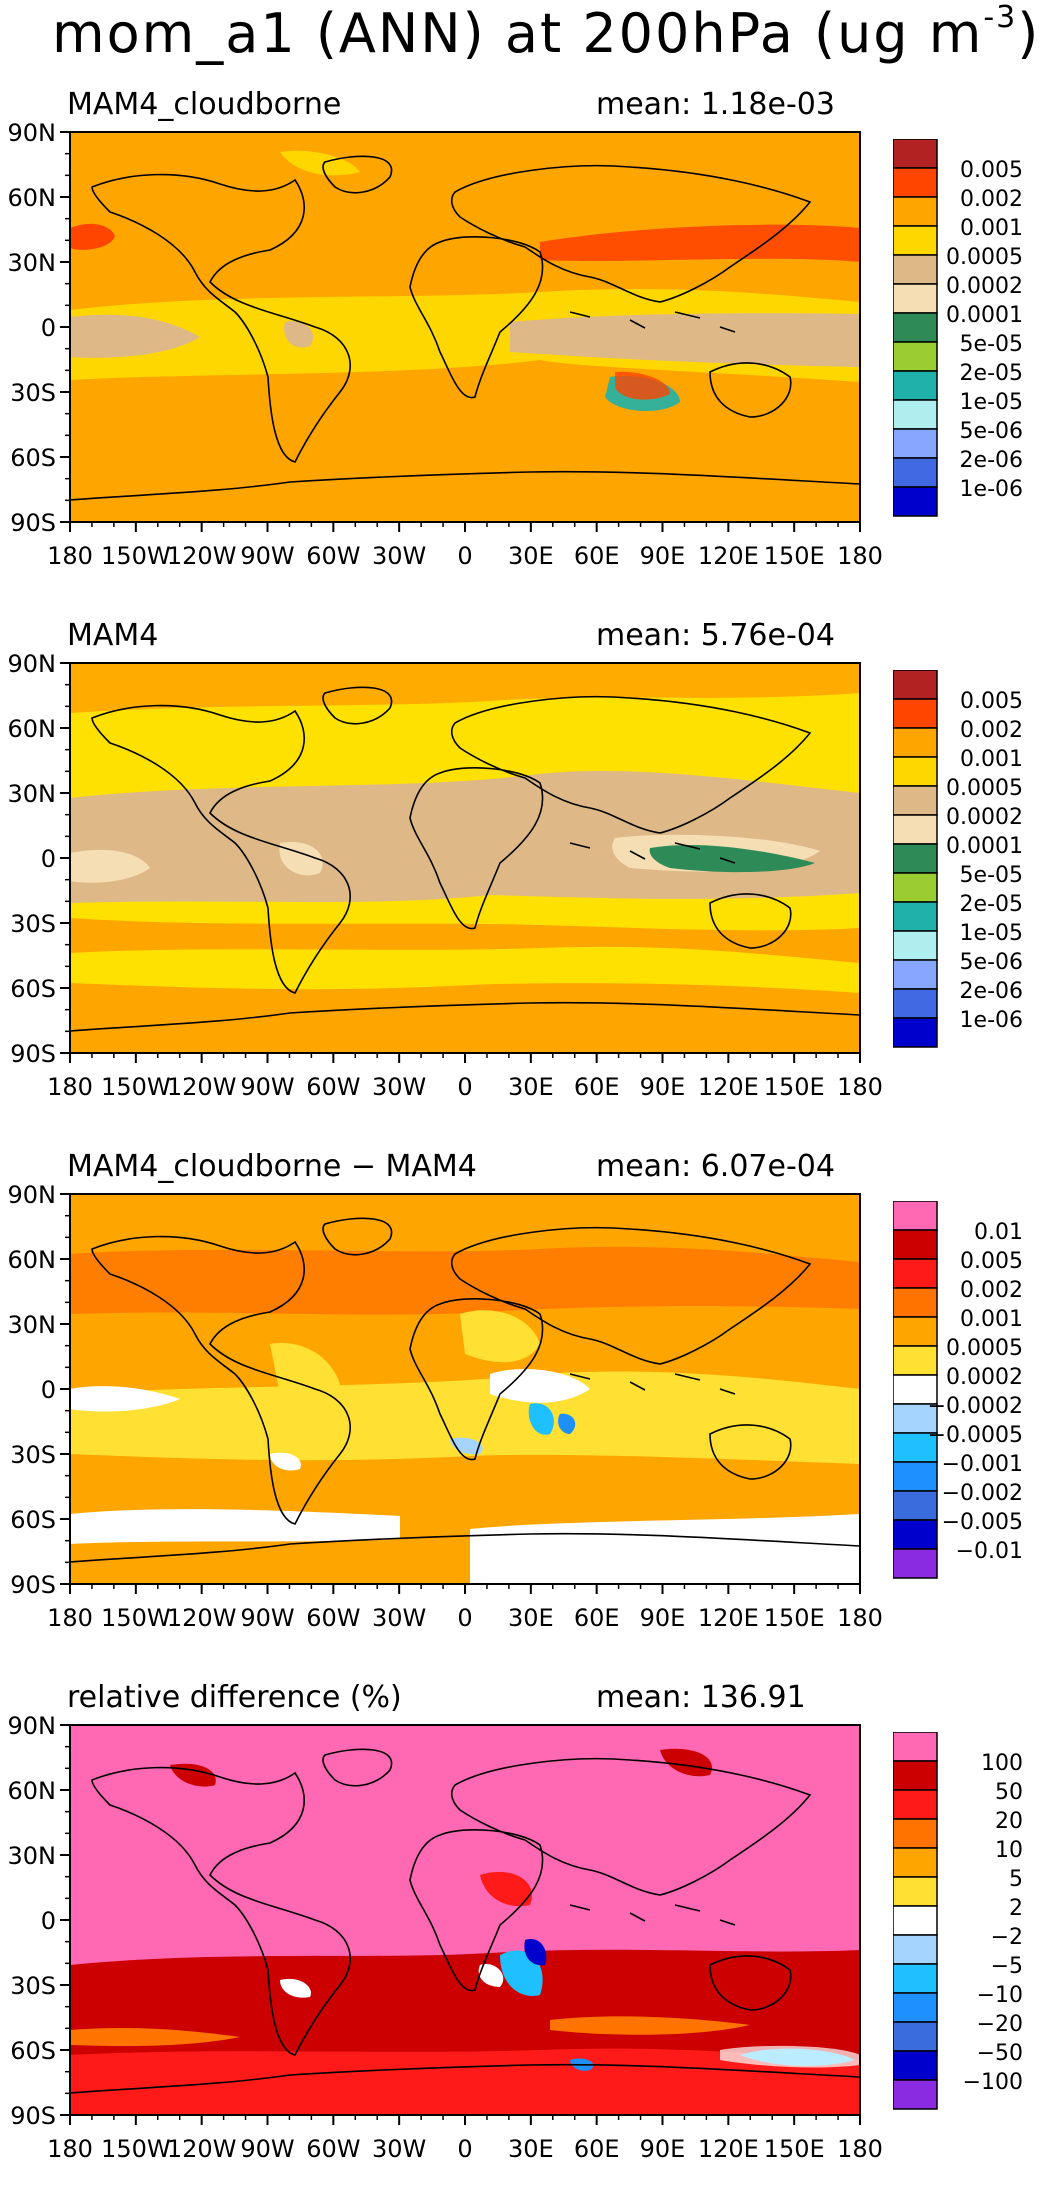 The width and height of the screenshot is (1050, 2210). Describe the element at coordinates (465, 1921) in the screenshot. I see `coastlines` at that location.